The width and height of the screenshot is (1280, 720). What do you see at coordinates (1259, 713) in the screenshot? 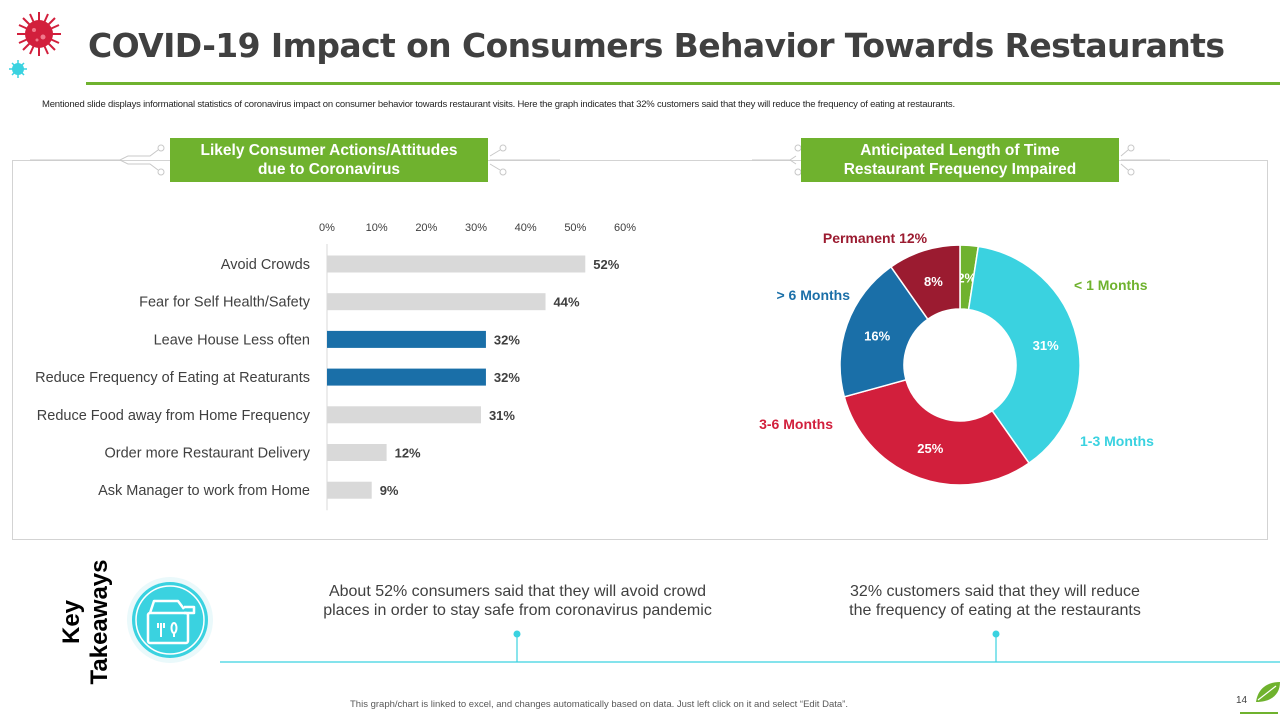
I see `page-number-underline` at bounding box center [1259, 713].